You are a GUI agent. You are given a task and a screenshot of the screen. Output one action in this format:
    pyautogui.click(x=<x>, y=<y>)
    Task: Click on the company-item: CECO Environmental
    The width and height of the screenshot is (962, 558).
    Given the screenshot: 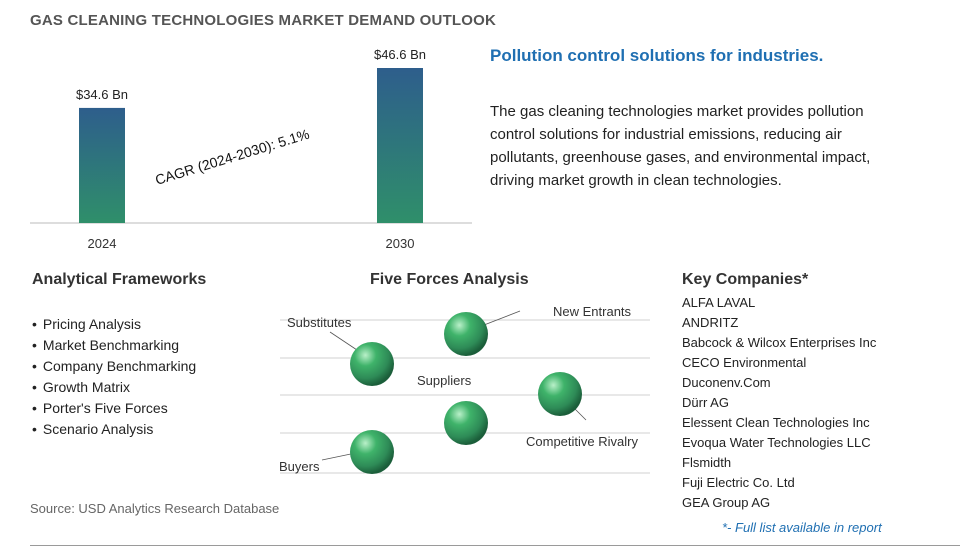 What is the action you would take?
    pyautogui.click(x=744, y=362)
    